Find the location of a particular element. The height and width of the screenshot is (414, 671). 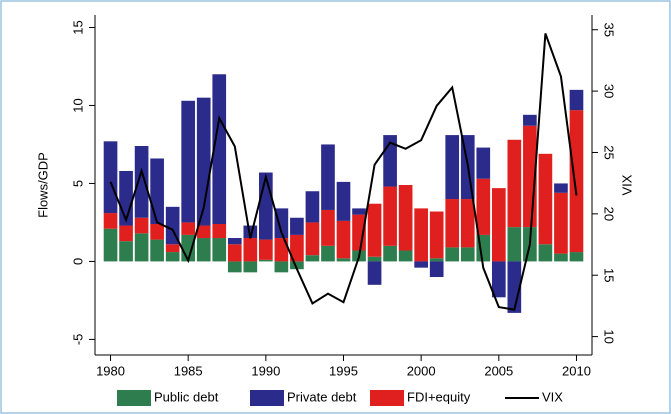

x-tick-label: 2000 is located at coordinates (421, 370).